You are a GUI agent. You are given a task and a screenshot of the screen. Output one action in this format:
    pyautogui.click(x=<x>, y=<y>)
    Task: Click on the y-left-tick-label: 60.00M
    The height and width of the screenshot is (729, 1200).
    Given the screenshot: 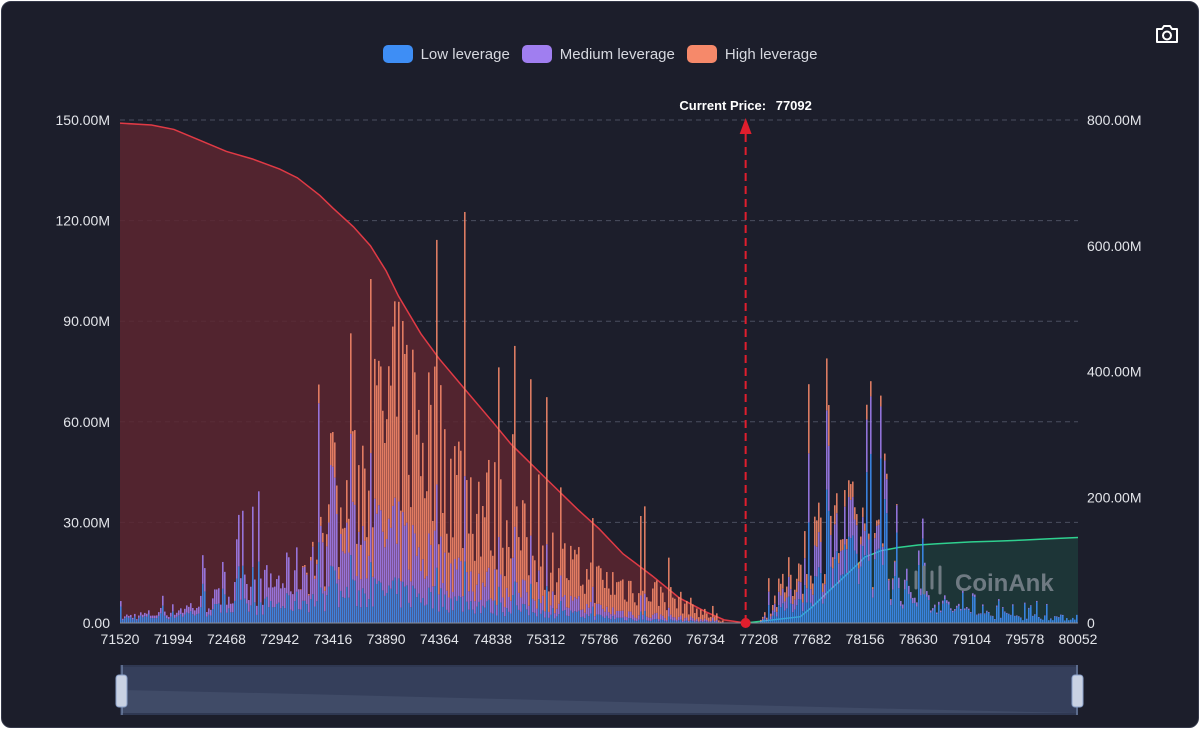 What is the action you would take?
    pyautogui.click(x=86, y=422)
    